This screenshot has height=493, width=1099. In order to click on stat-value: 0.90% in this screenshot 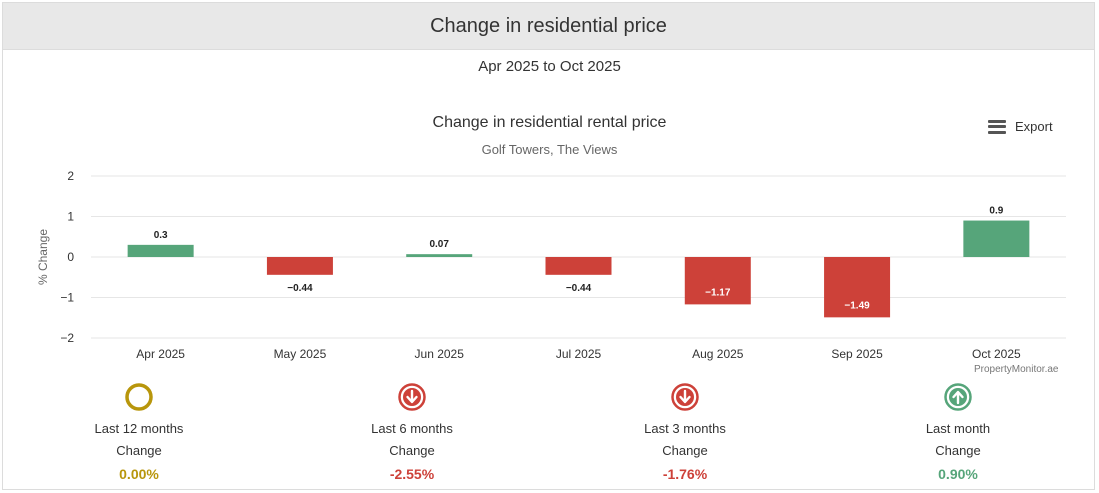, I will do `click(958, 474)`.